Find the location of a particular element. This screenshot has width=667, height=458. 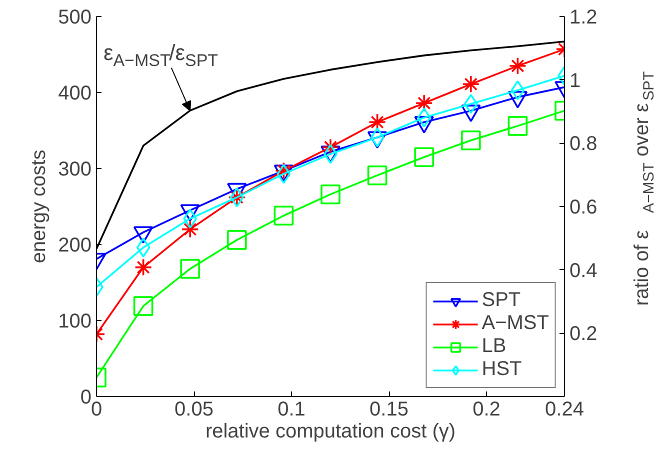

y-tick-label: 100 is located at coordinates (75, 321).